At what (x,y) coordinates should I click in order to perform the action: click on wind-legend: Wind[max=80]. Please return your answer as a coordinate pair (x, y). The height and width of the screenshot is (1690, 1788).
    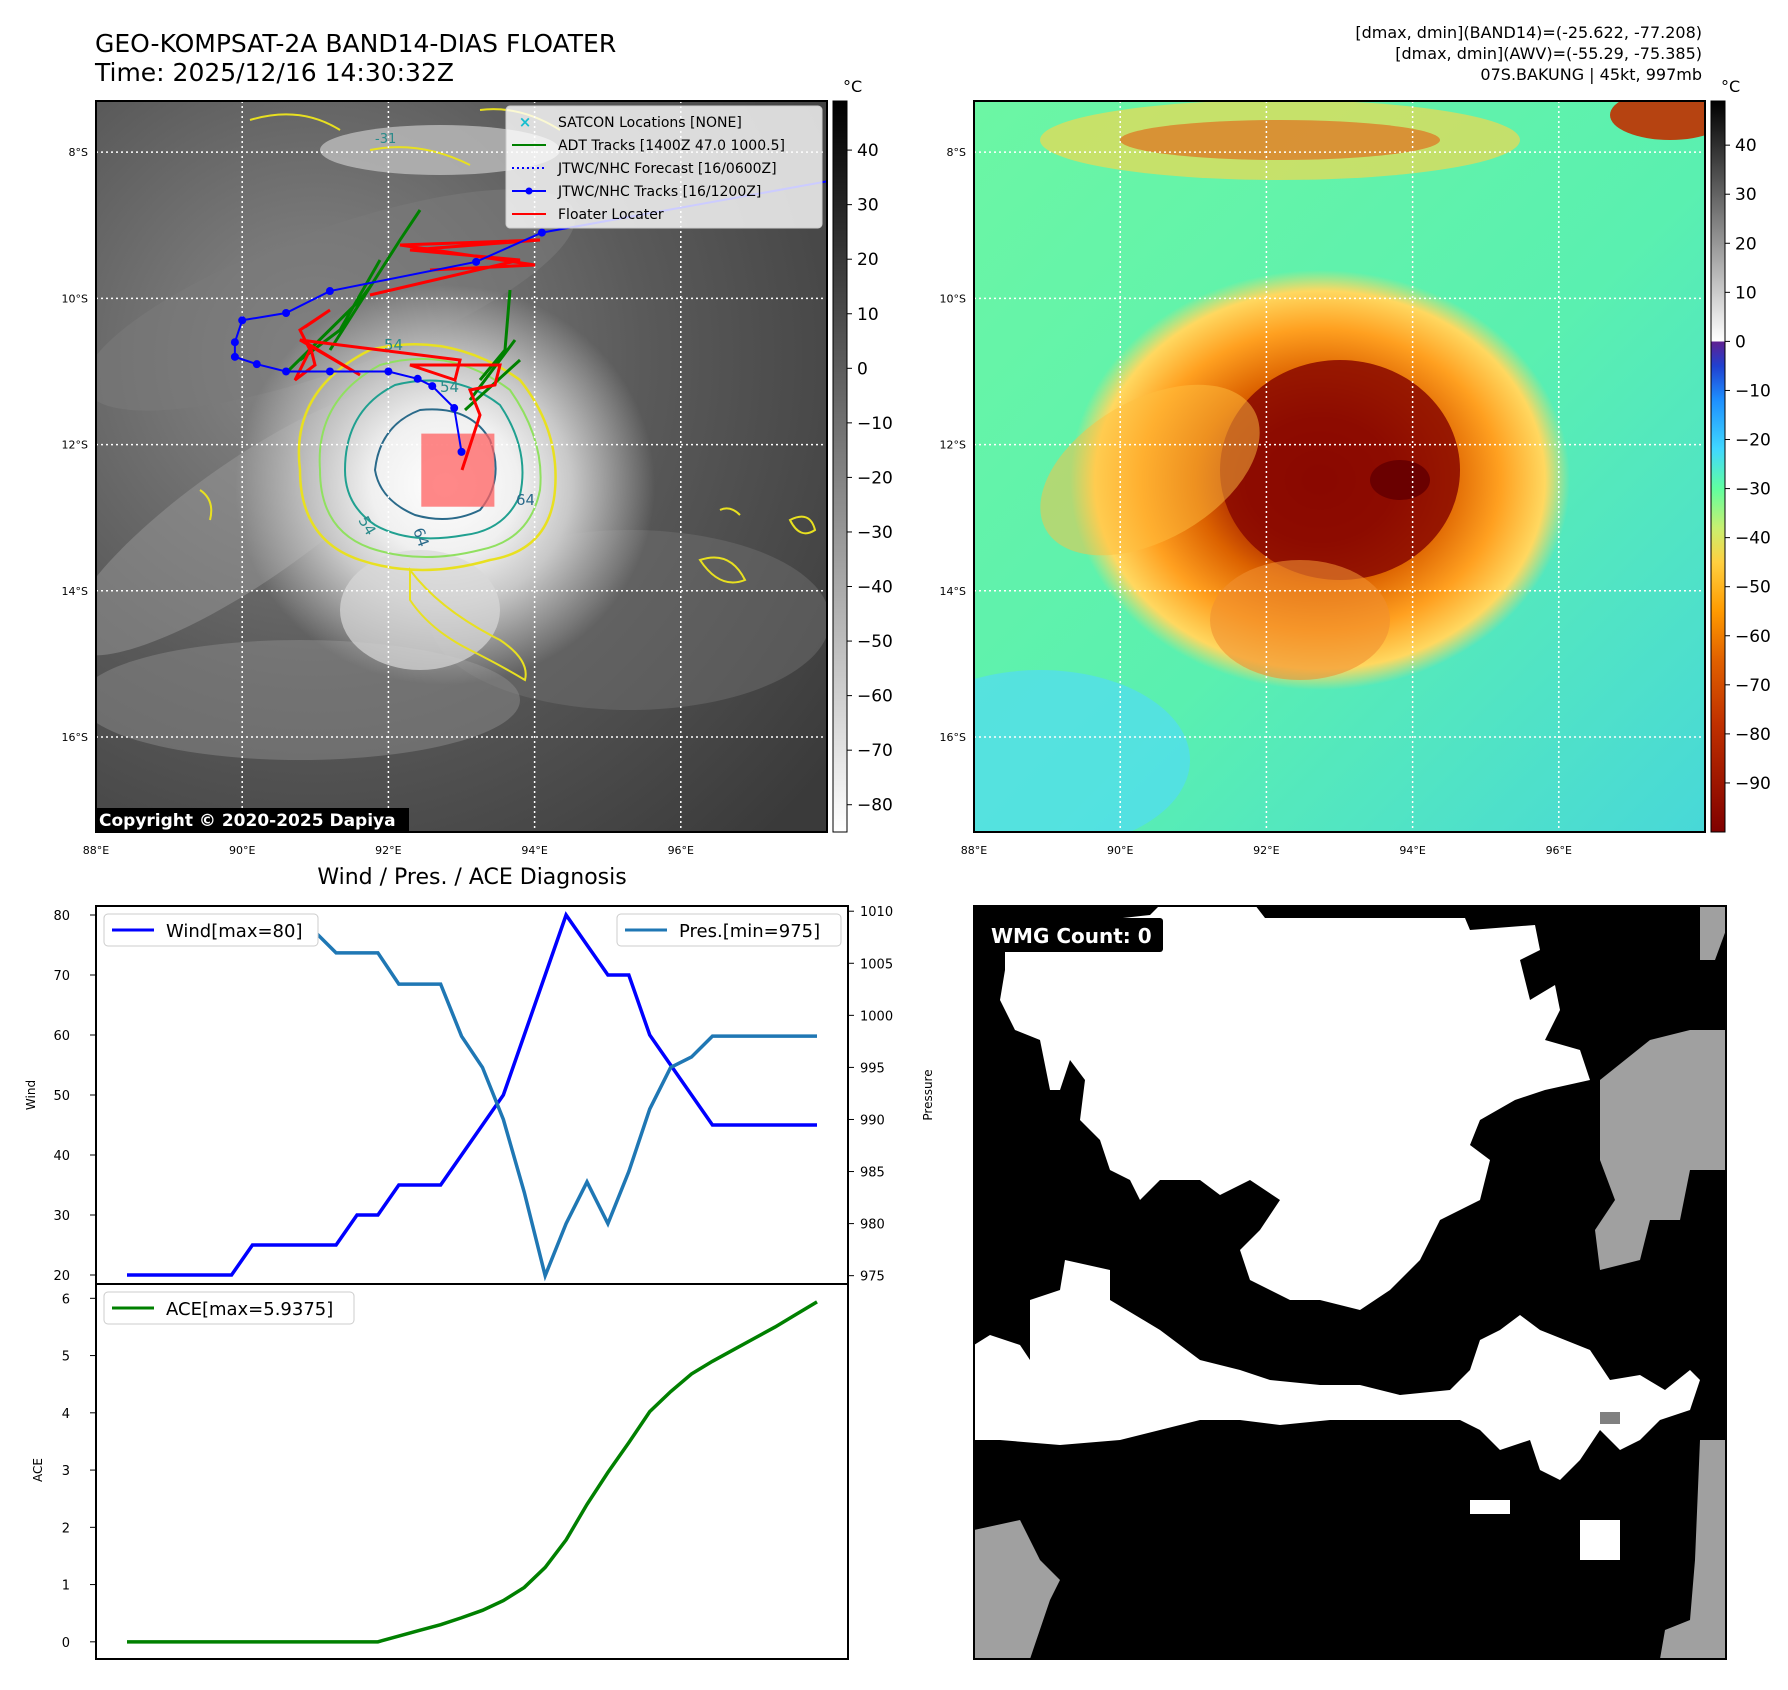
    Looking at the image, I should click on (211, 930).